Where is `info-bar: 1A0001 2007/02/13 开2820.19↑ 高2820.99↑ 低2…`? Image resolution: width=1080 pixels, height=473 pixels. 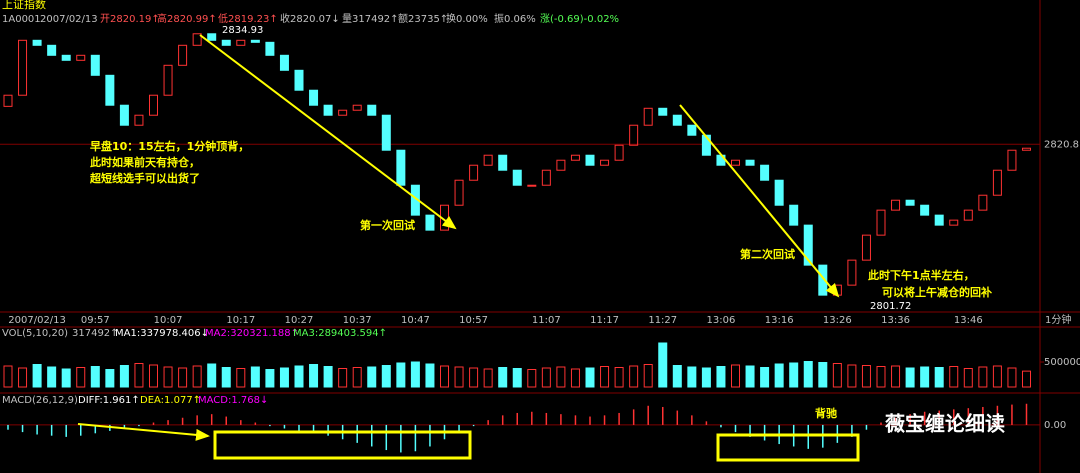
info-bar: 1A0001 2007/02/13 开2820.19↑ 高2820.99↑ 低2… is located at coordinates (310, 18).